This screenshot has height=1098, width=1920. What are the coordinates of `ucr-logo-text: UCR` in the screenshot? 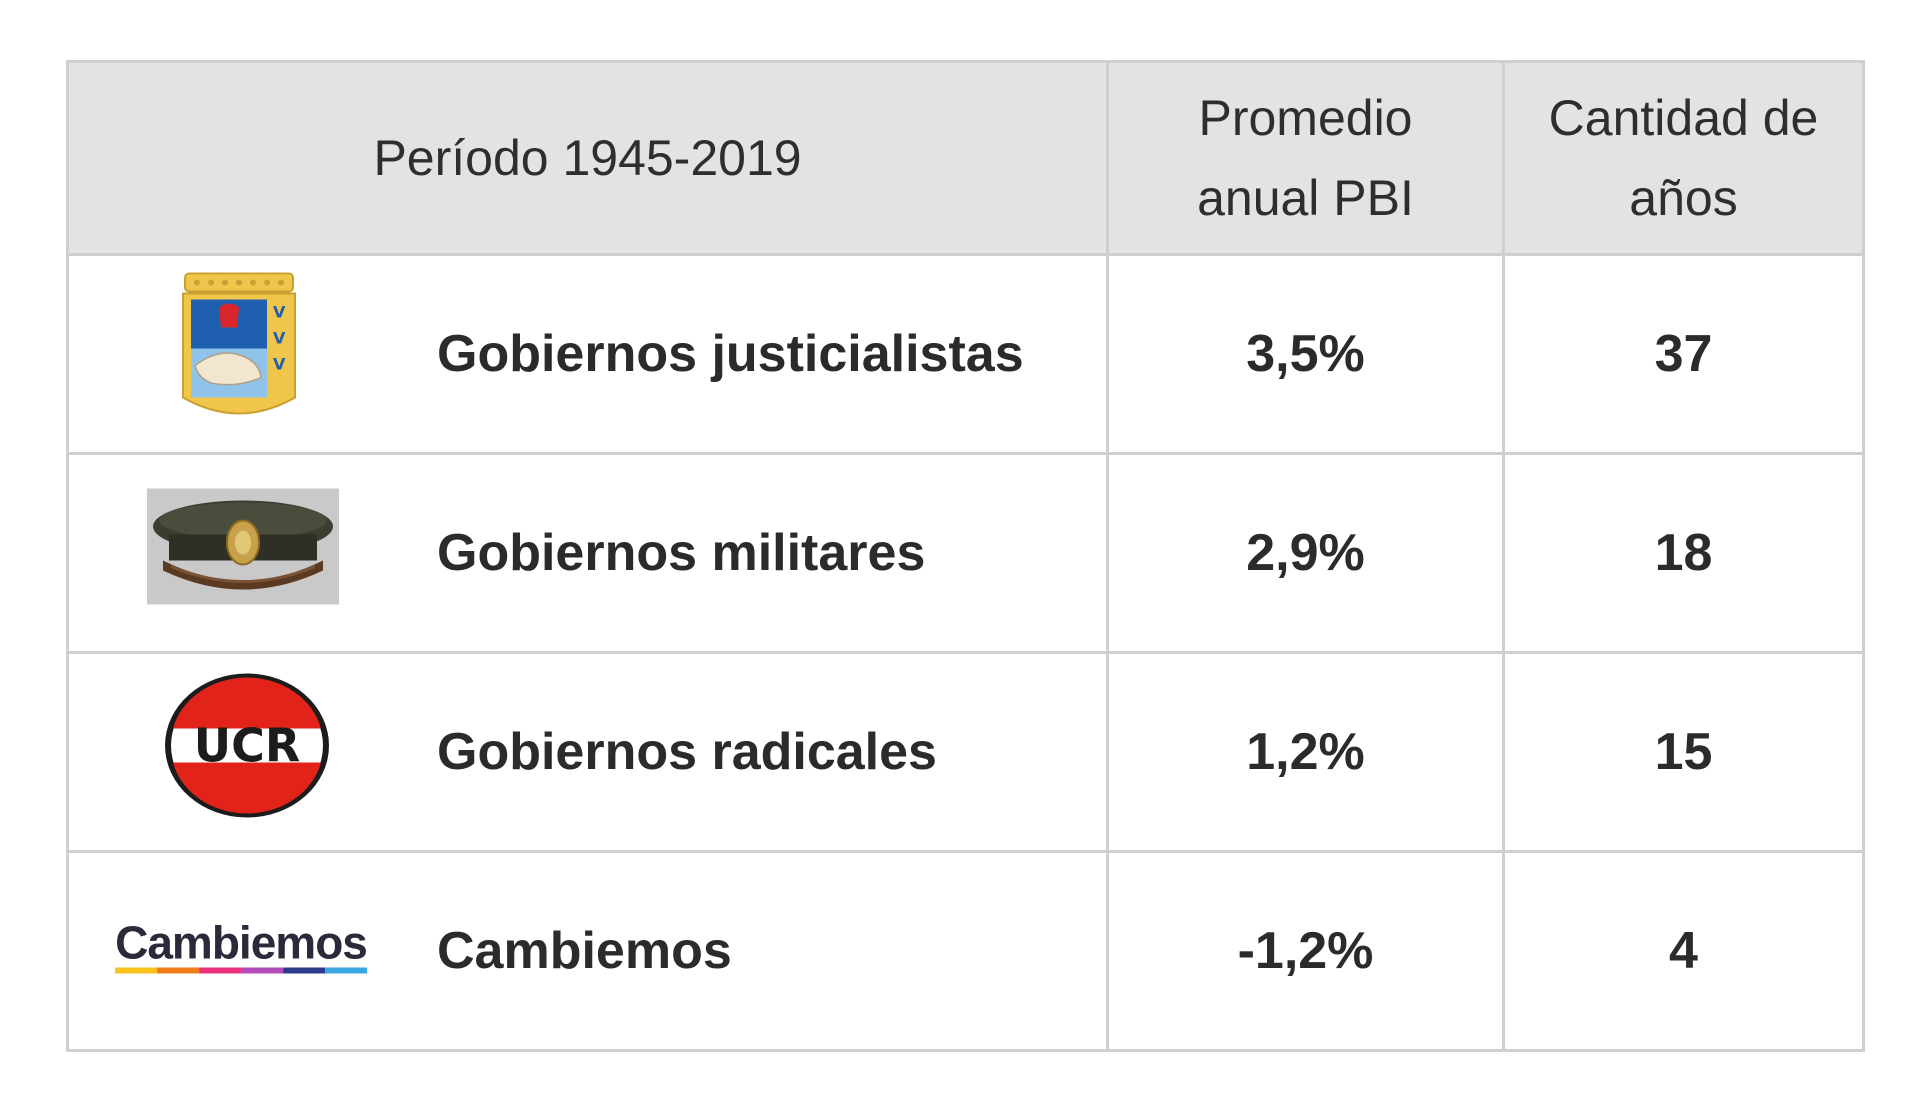 It's located at (247, 746).